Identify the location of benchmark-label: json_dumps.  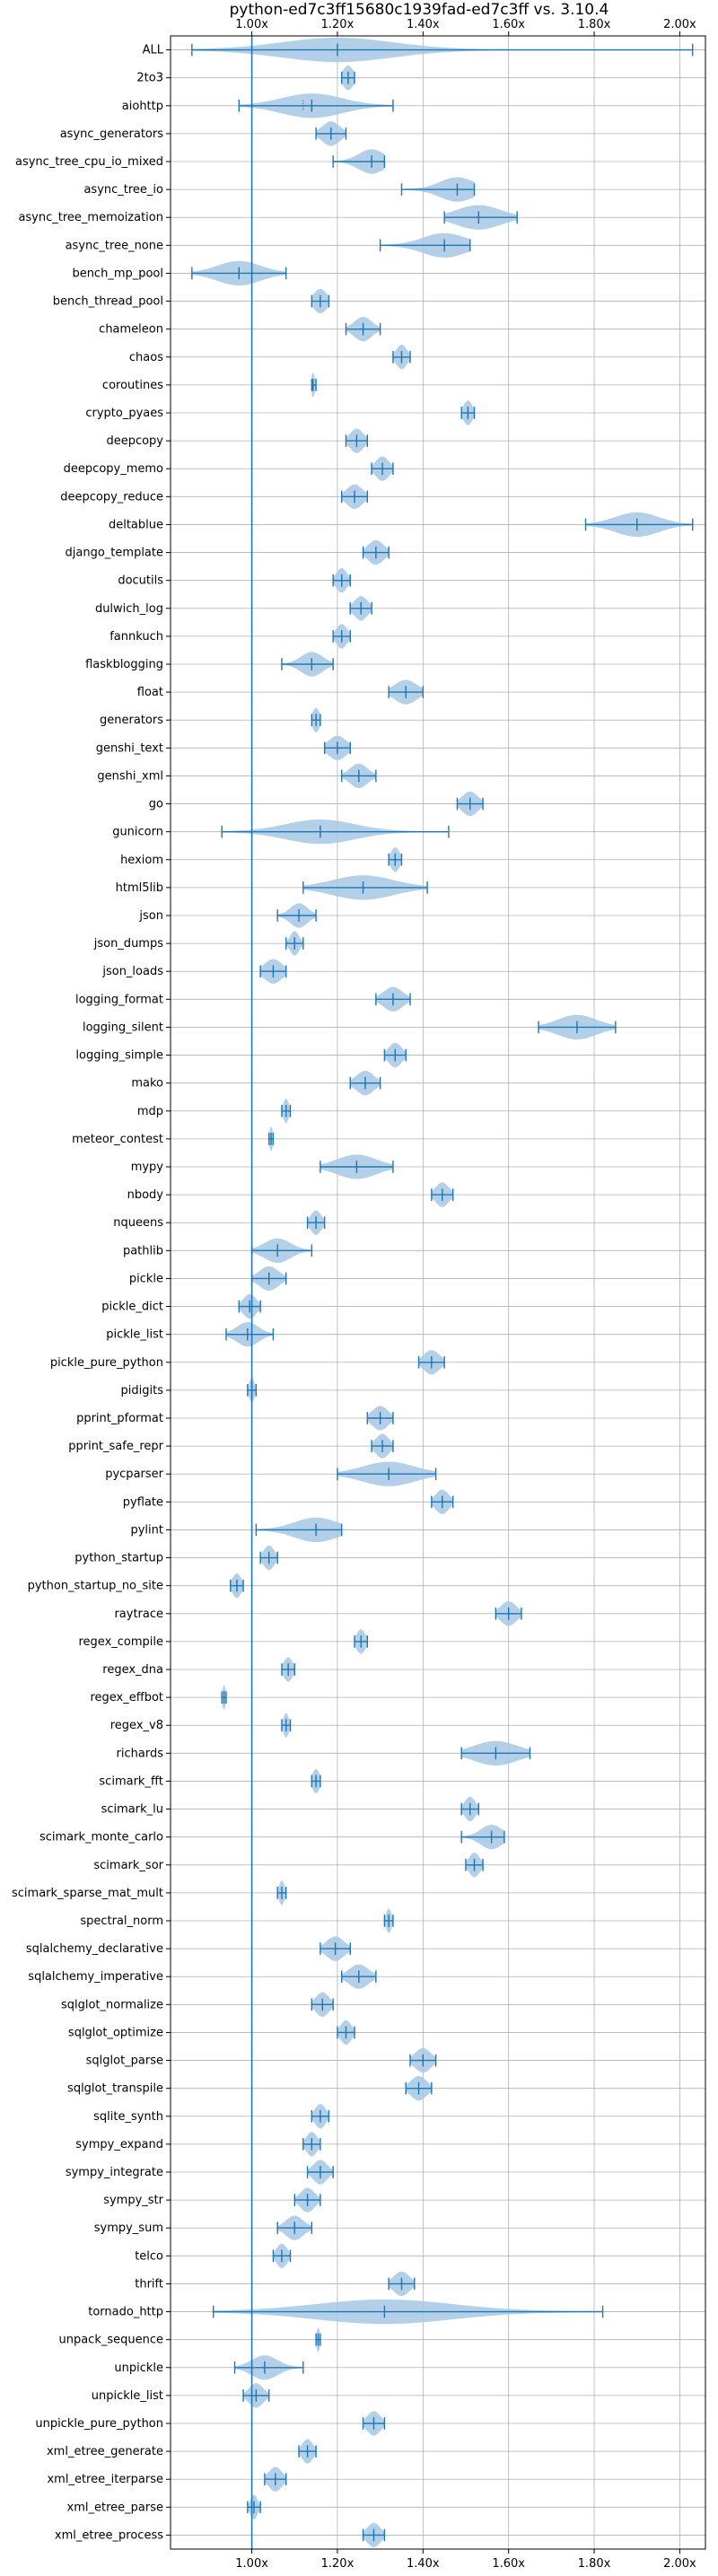
(128, 944).